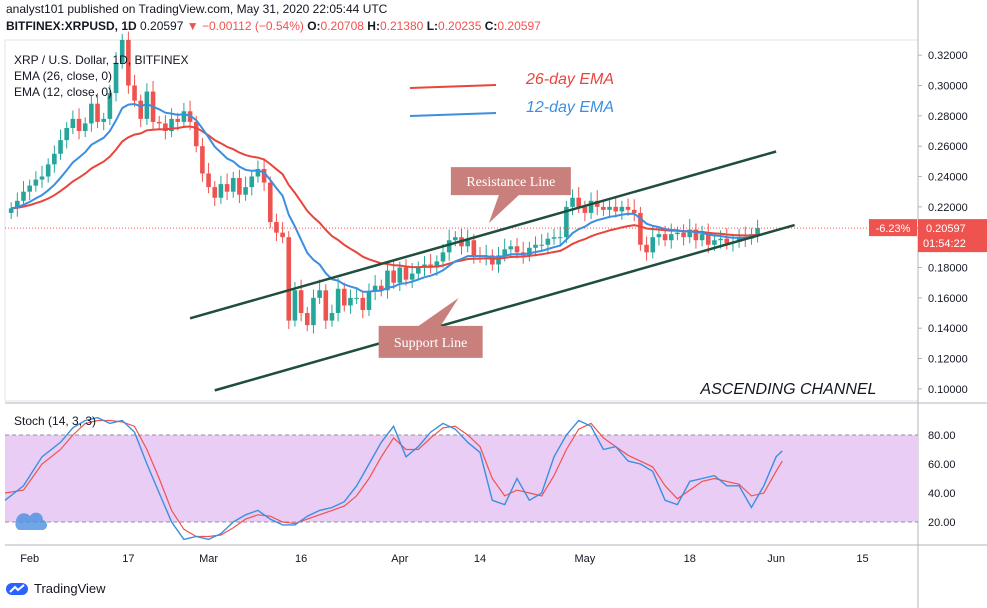  Describe the element at coordinates (460, 26) in the screenshot. I see `low-value: 0.20235` at that location.